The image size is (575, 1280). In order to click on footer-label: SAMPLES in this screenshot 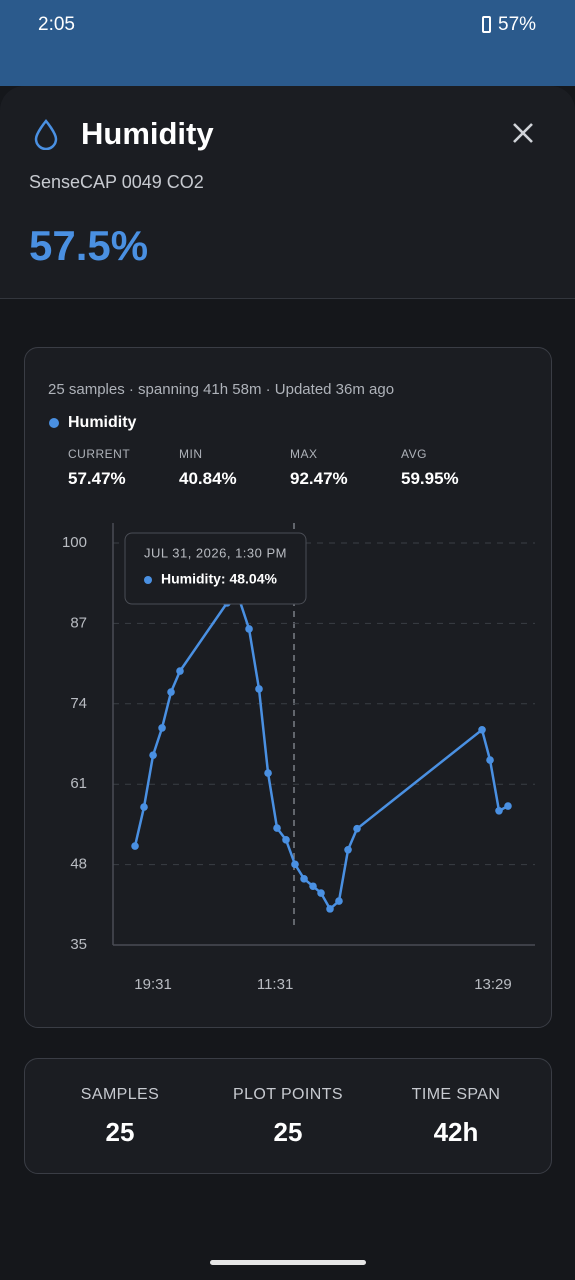, I will do `click(120, 1094)`.